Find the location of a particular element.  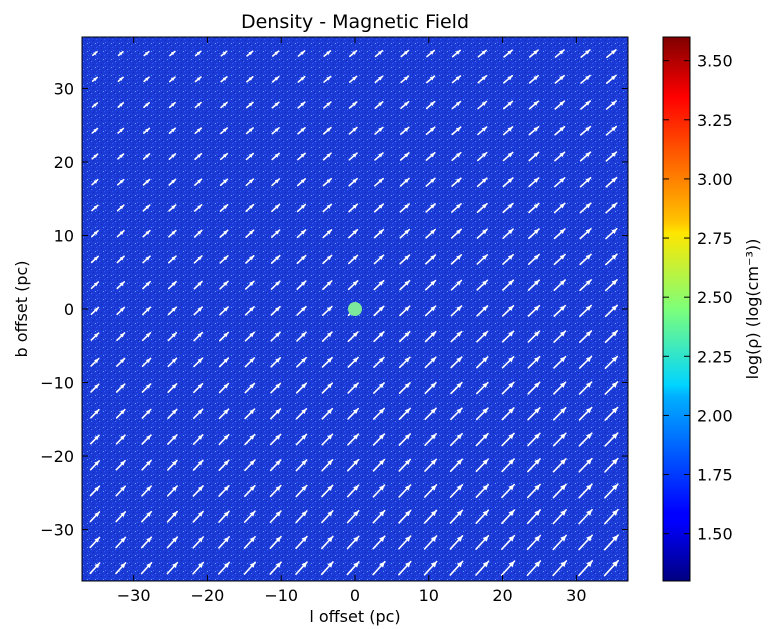

y-tick-label: 10 is located at coordinates (64, 235).